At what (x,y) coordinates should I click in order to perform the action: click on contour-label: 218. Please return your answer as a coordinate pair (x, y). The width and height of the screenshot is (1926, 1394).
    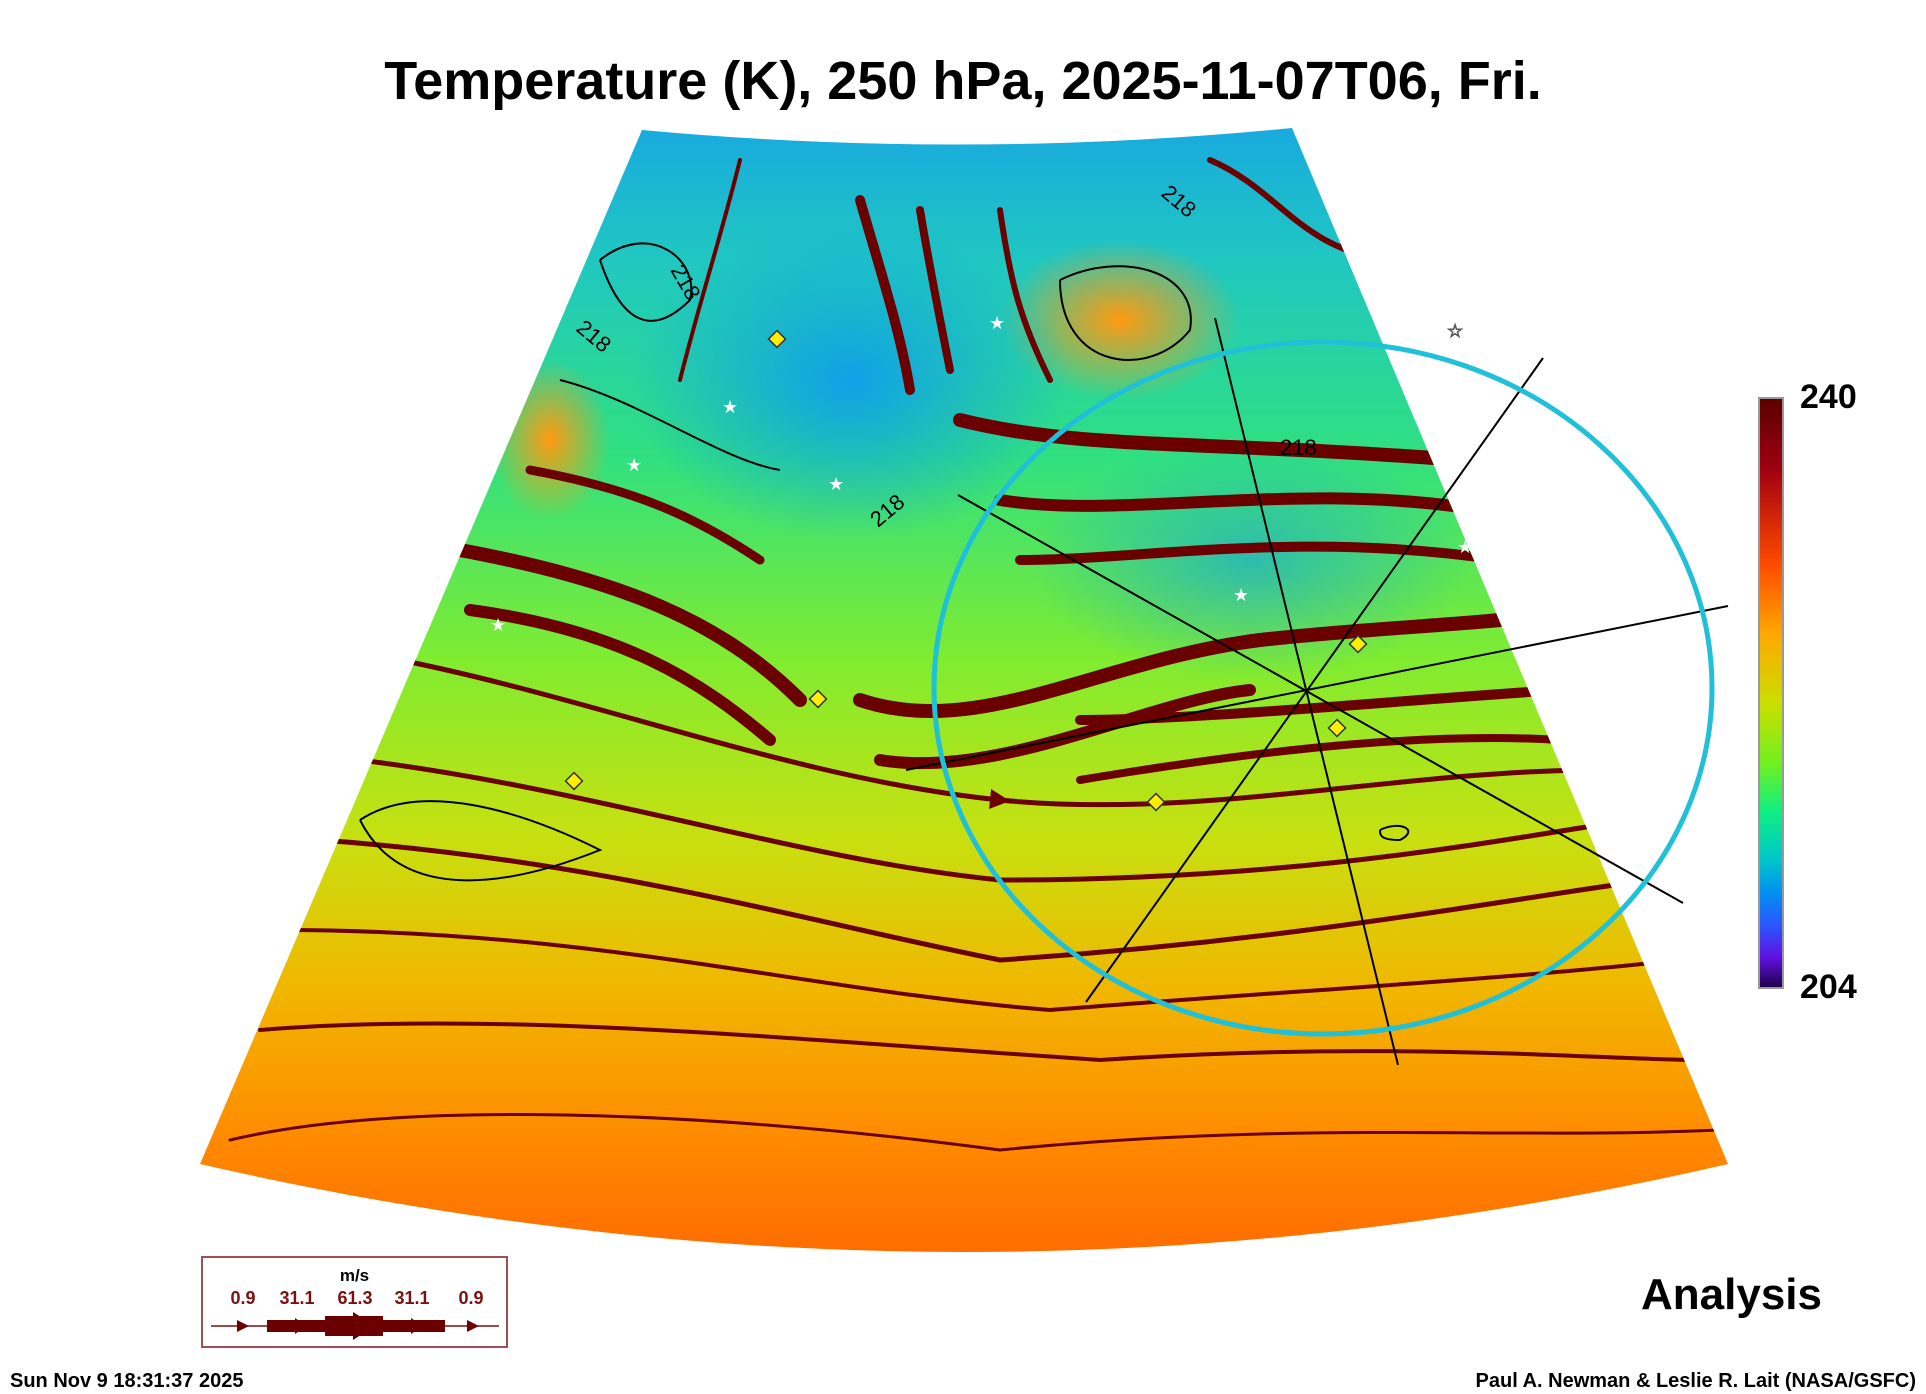
    Looking at the image, I should click on (1298, 447).